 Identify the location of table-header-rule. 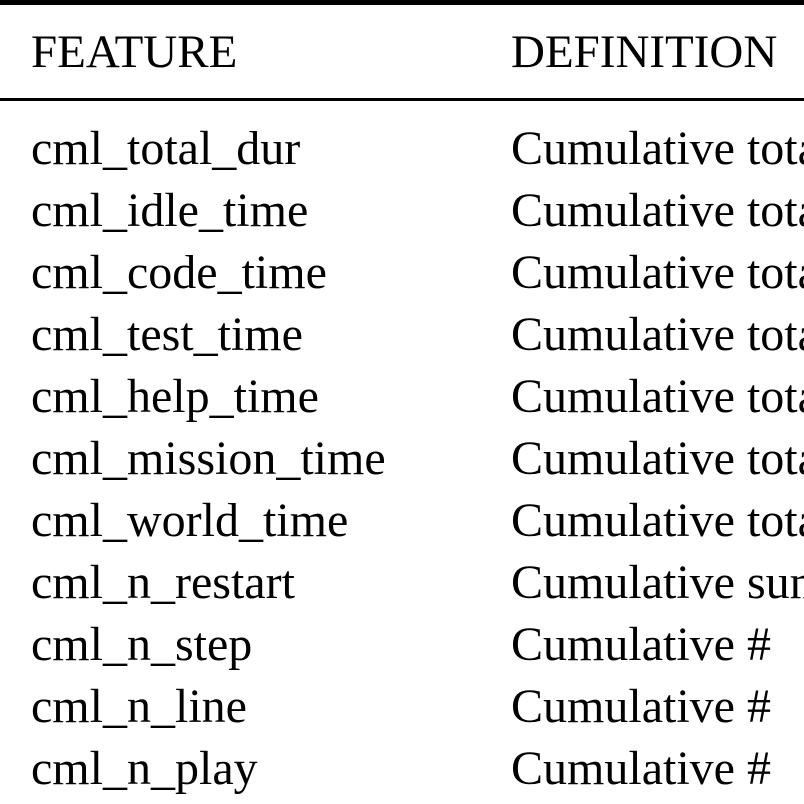
(402, 99).